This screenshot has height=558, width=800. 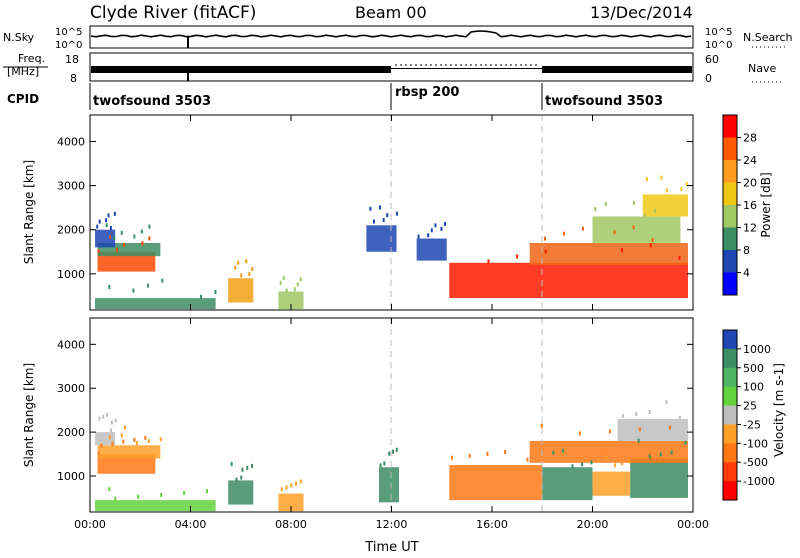 What do you see at coordinates (604, 101) in the screenshot?
I see `cpid-segment-3: twofsound 3503` at bounding box center [604, 101].